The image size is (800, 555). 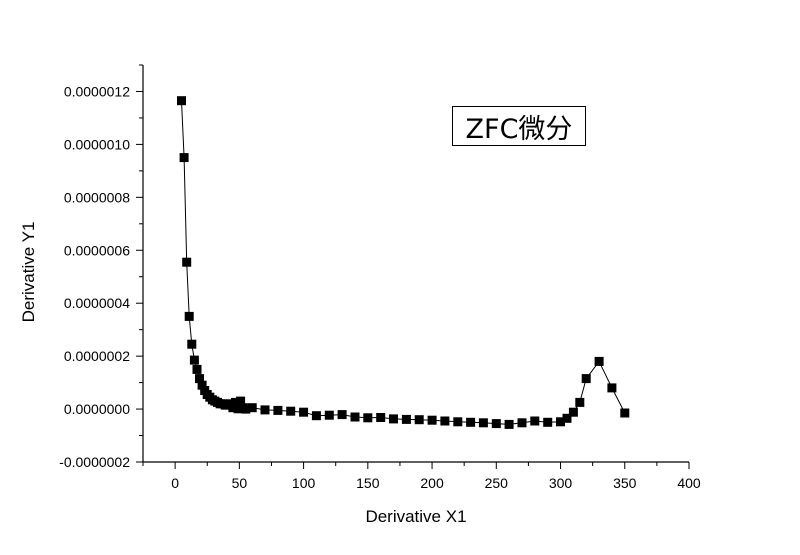 What do you see at coordinates (97, 144) in the screenshot?
I see `y-tick-label: 0.0000010` at bounding box center [97, 144].